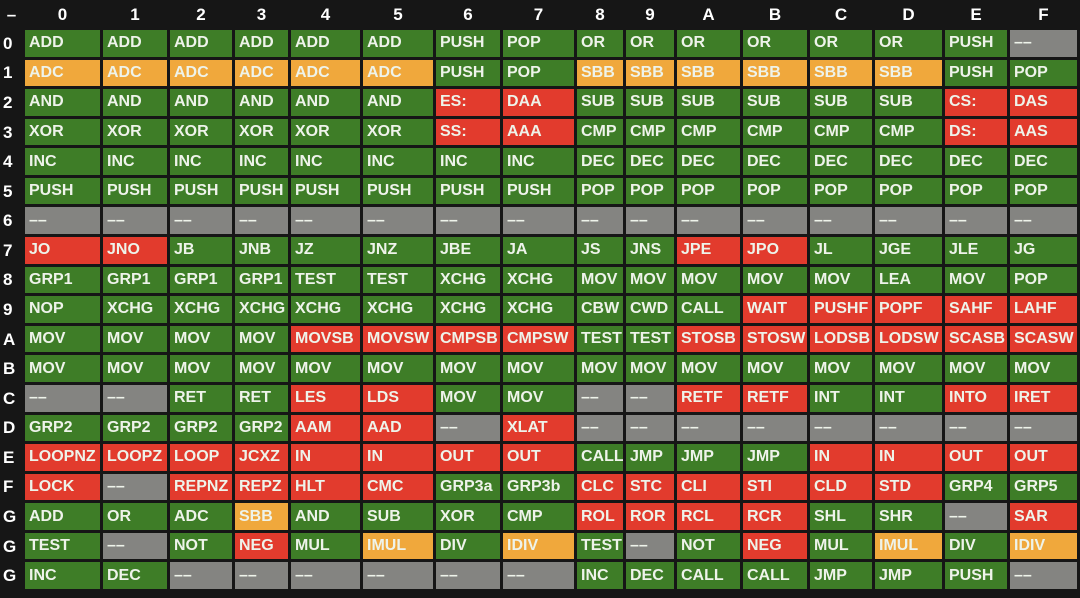 This screenshot has height=598, width=1080. Describe the element at coordinates (9, 339) in the screenshot. I see `row-label-10: A` at that location.